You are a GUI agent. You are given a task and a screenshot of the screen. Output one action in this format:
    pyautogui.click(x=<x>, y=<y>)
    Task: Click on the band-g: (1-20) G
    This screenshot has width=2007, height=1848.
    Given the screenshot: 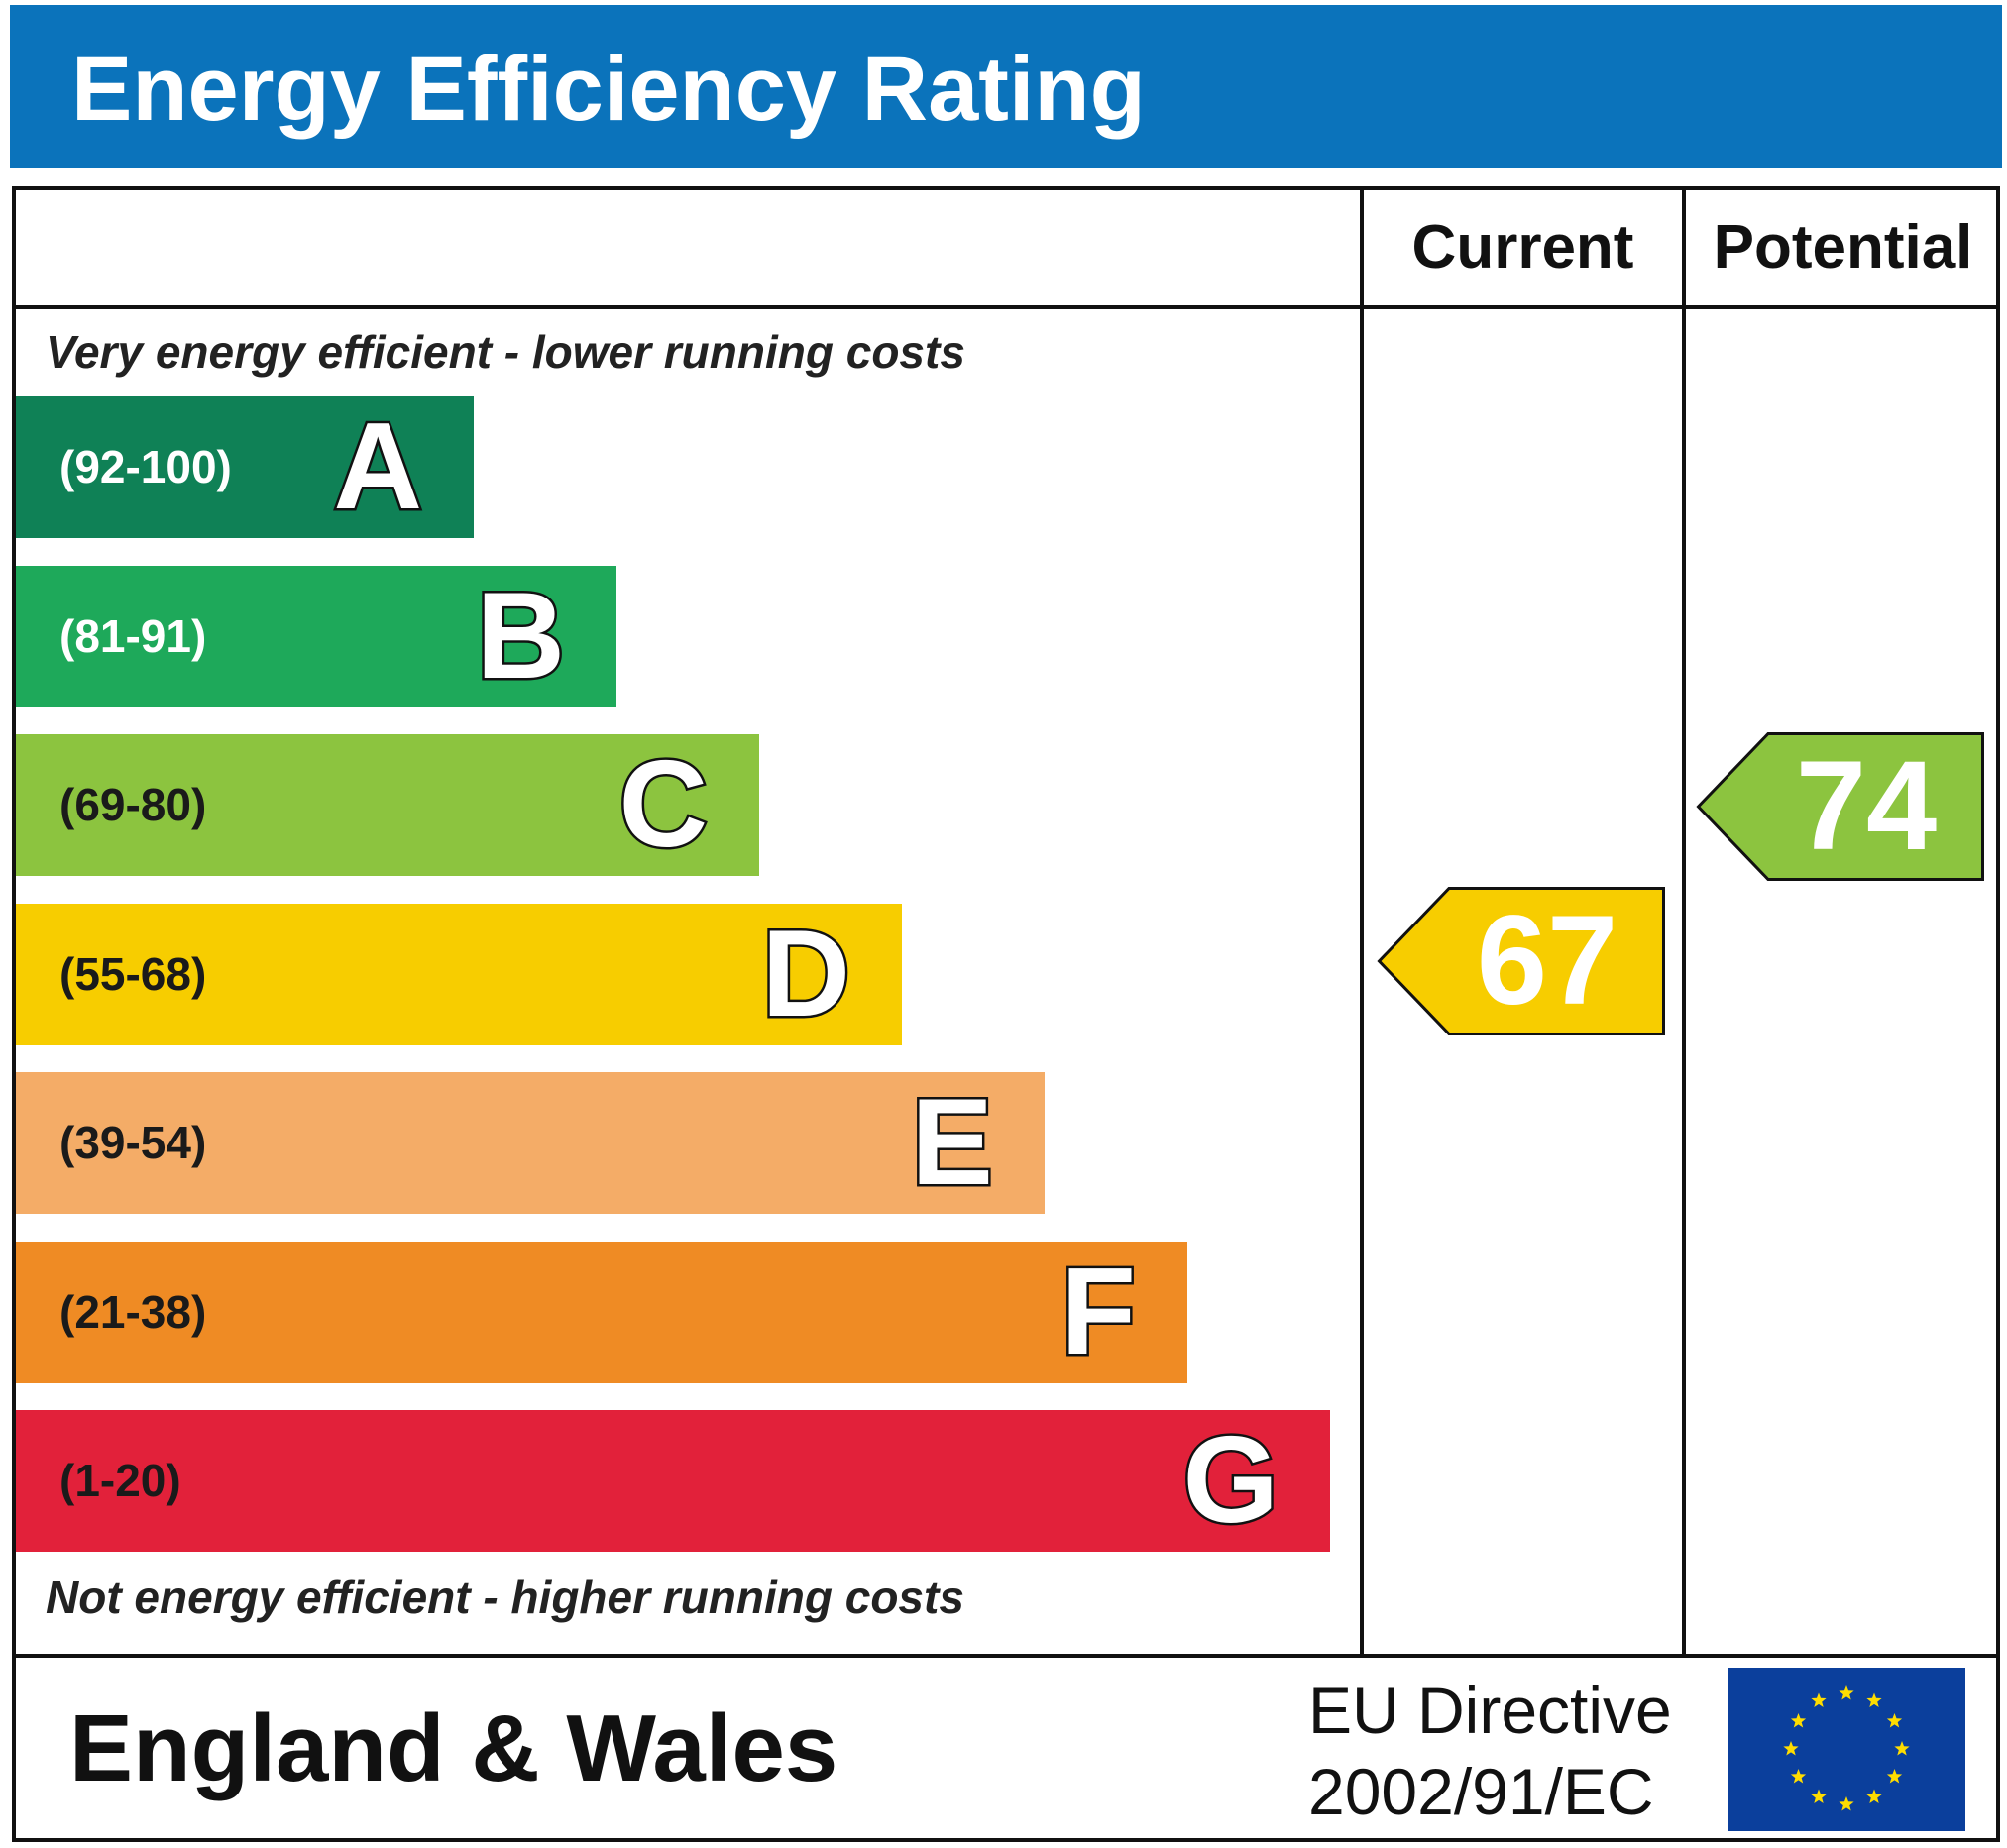 What is the action you would take?
    pyautogui.click(x=673, y=1481)
    